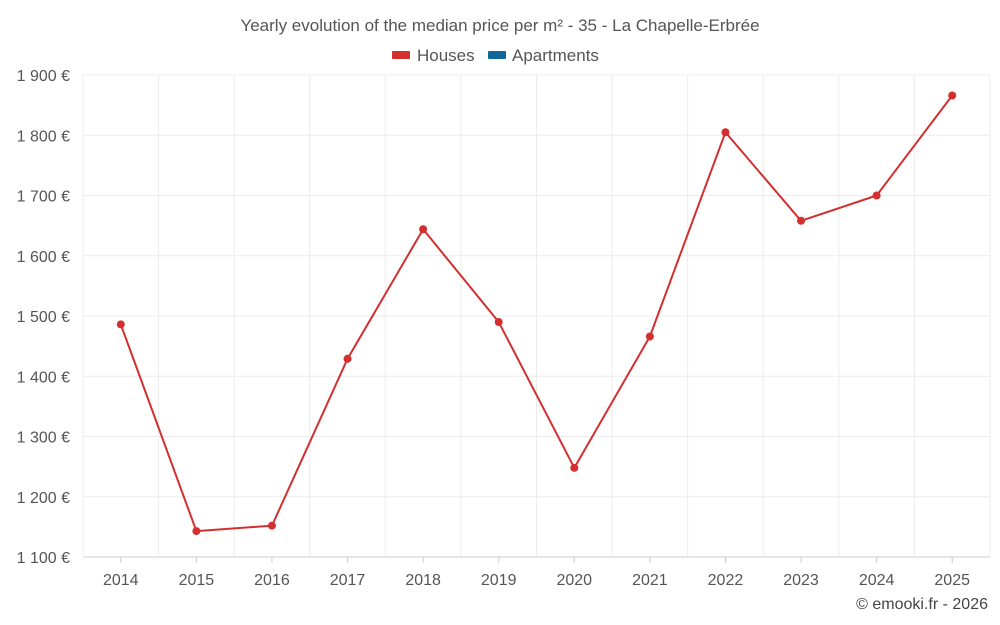 The width and height of the screenshot is (1000, 625). What do you see at coordinates (272, 580) in the screenshot?
I see `x-tick-label: 2016` at bounding box center [272, 580].